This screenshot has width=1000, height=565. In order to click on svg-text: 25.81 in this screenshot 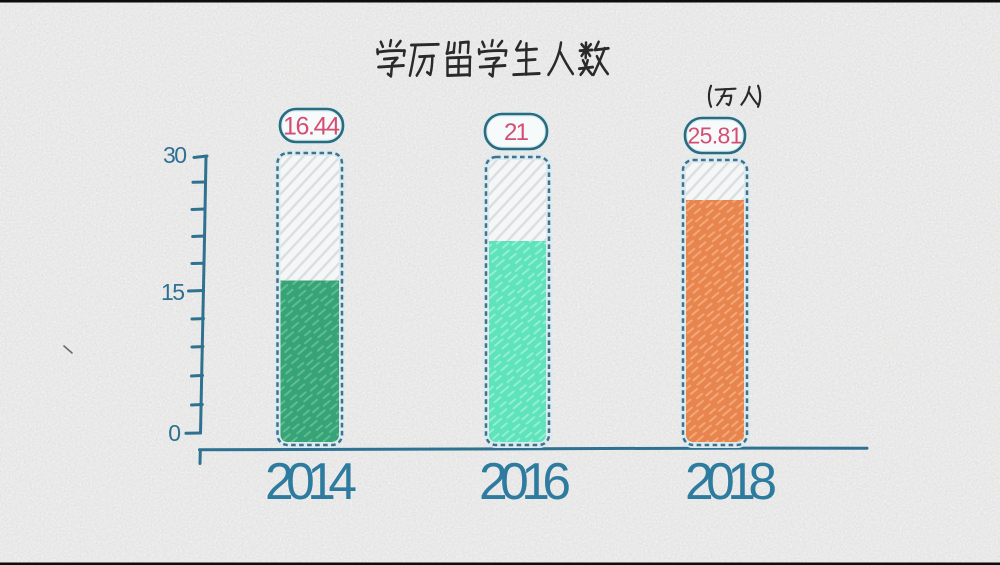, I will do `click(715, 136)`.